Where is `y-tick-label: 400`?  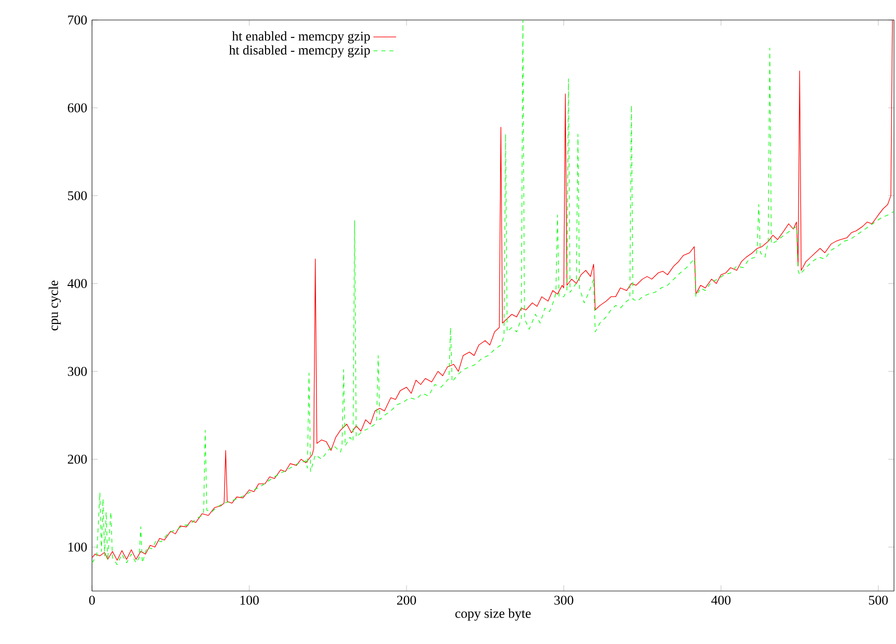
y-tick-label: 400 is located at coordinates (77, 283).